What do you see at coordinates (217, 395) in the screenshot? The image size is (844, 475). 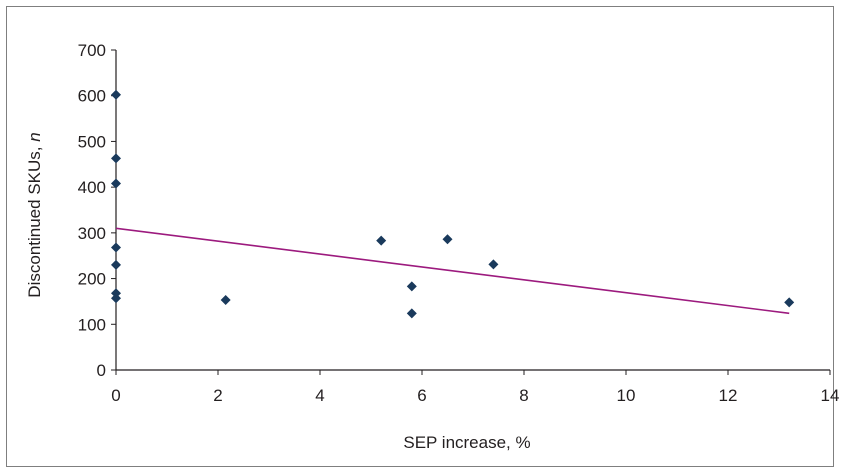 I see `x-tick-label: 2` at bounding box center [217, 395].